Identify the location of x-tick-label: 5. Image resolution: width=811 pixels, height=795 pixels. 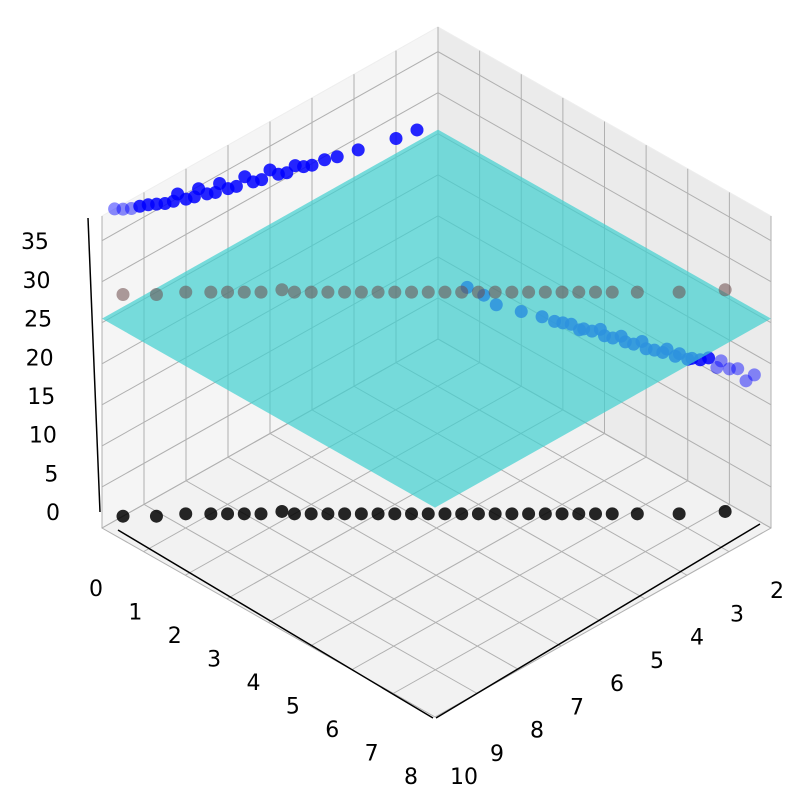
(293, 707).